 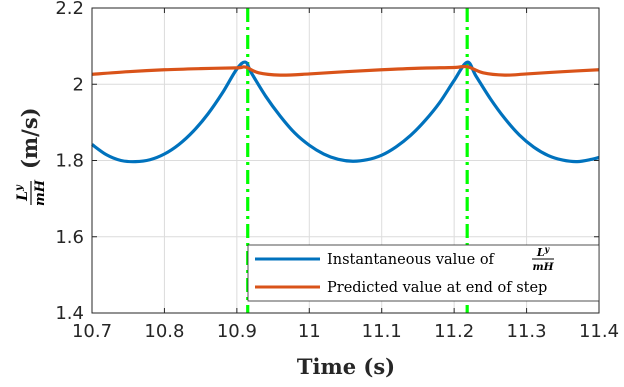 I want to click on y-axis-label: (m/s) Ly mH, so click(x=31, y=156).